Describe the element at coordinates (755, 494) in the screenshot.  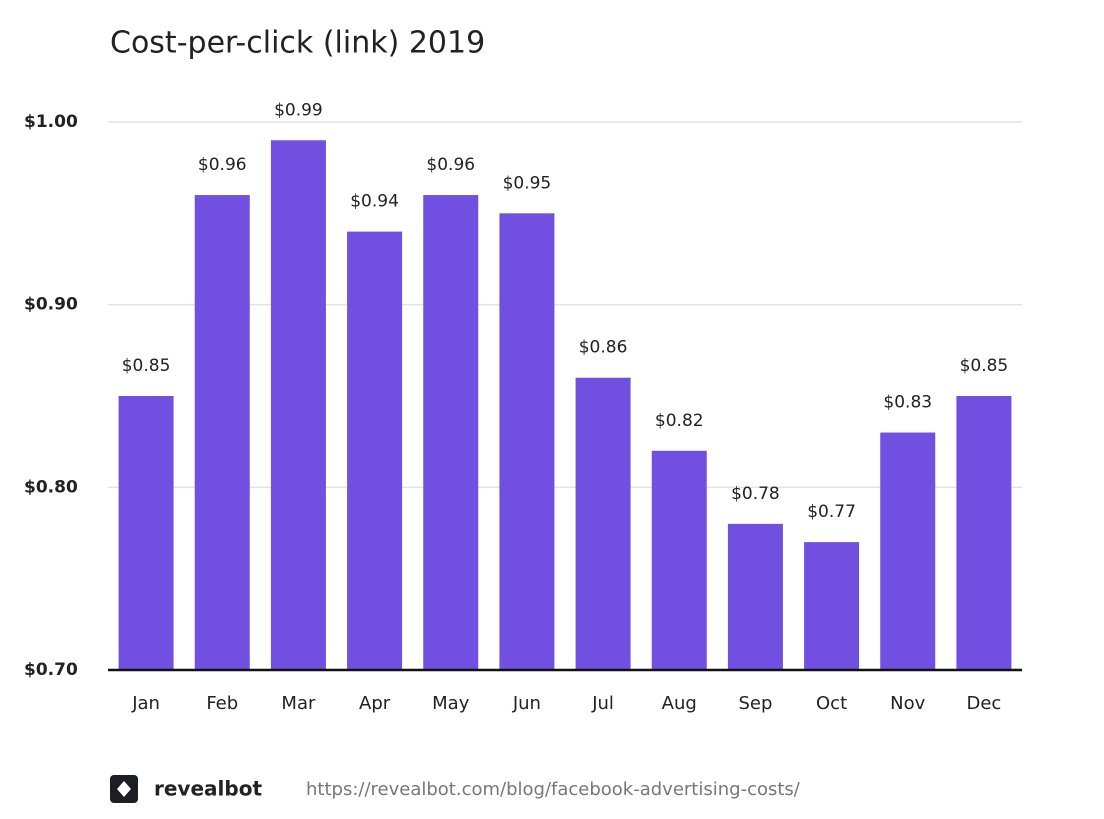
I see `value-label: $0.78` at that location.